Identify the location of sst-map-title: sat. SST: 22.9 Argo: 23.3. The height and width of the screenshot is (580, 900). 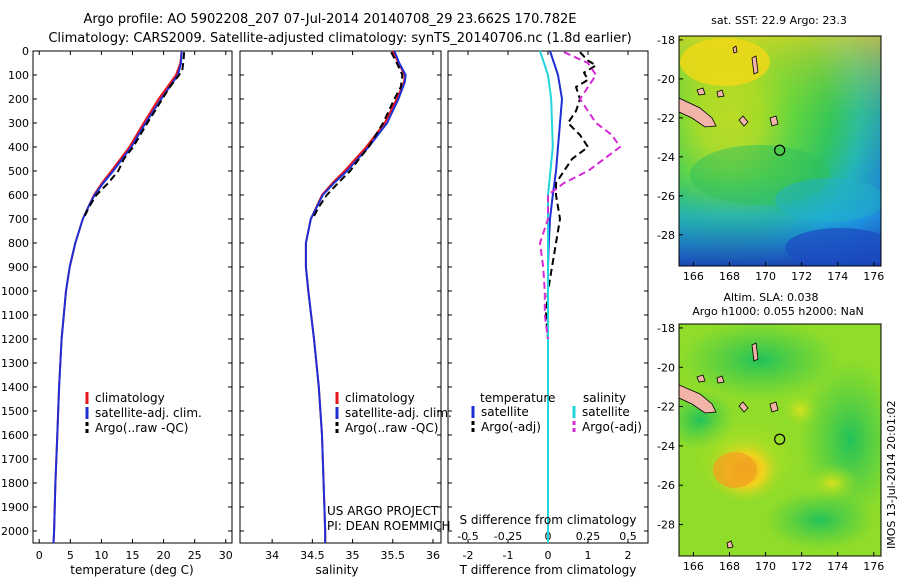
(779, 20).